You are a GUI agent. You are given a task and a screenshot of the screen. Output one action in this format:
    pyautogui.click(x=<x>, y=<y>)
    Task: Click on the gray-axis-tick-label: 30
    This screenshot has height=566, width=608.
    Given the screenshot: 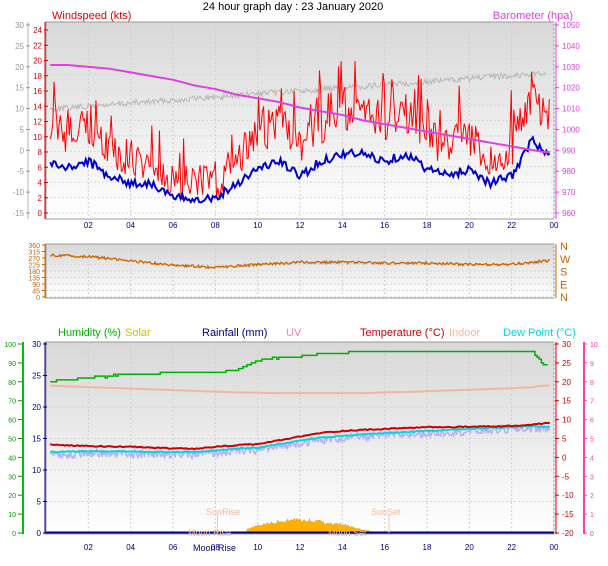 What is the action you would take?
    pyautogui.click(x=19, y=25)
    